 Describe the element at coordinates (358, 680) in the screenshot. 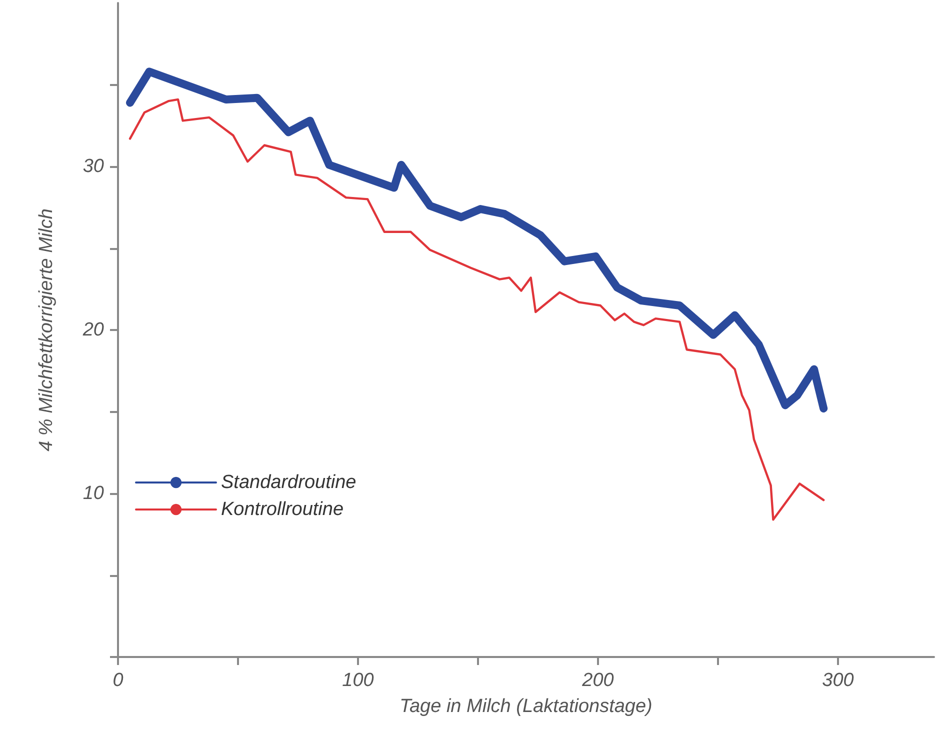

I see `x-tick-label: 100` at that location.